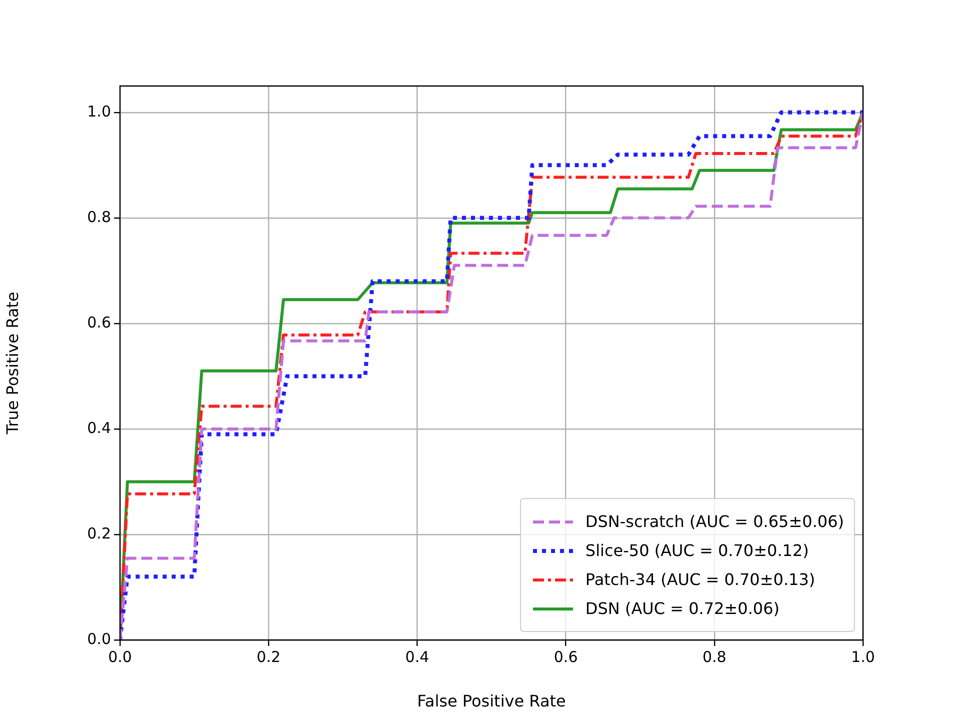 Image resolution: width=960 pixels, height=720 pixels. I want to click on x-axis-title: False Positive Rate, so click(491, 701).